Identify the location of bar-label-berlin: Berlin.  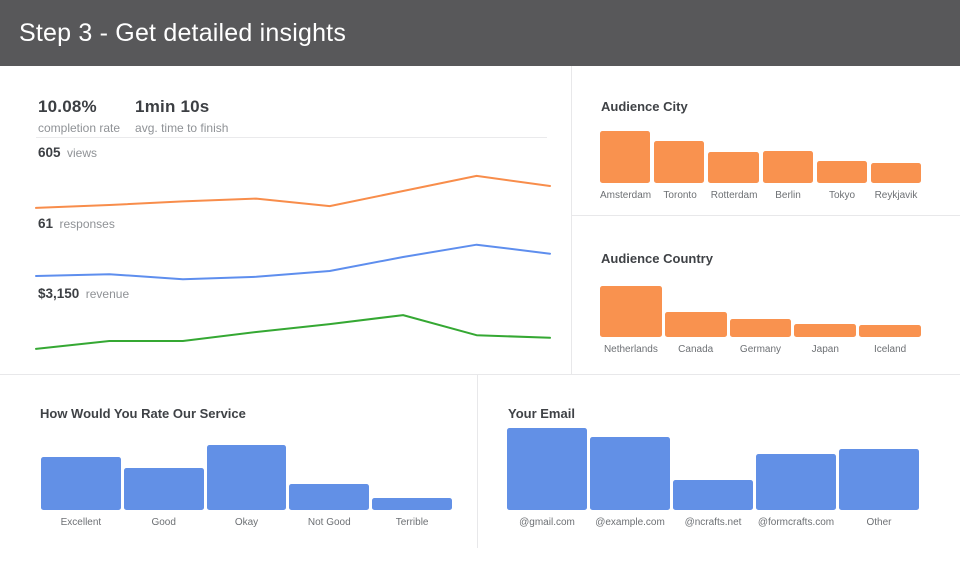
(788, 195).